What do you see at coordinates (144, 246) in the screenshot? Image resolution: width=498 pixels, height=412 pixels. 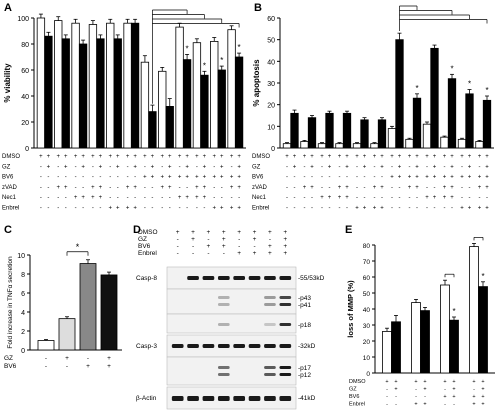 I see `panel-d-row-label: BV6` at bounding box center [144, 246].